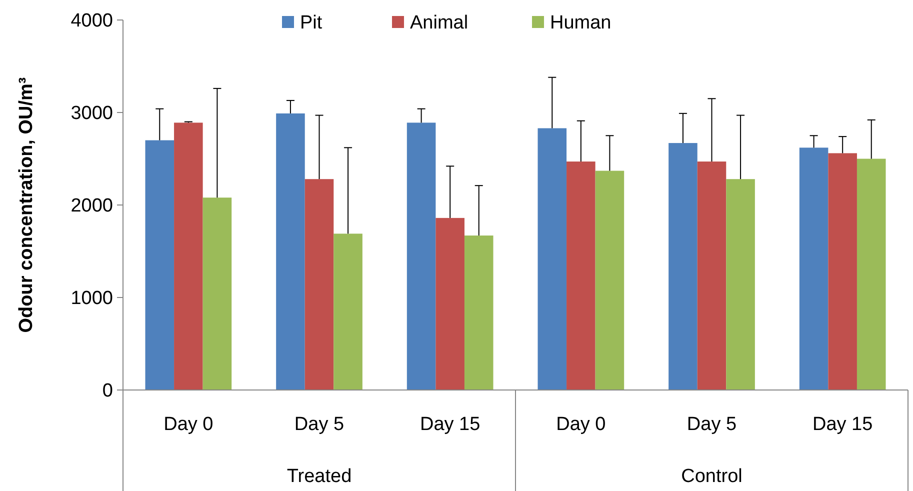 The width and height of the screenshot is (913, 491). What do you see at coordinates (91, 113) in the screenshot?
I see `y-tick-label: 3000` at bounding box center [91, 113].